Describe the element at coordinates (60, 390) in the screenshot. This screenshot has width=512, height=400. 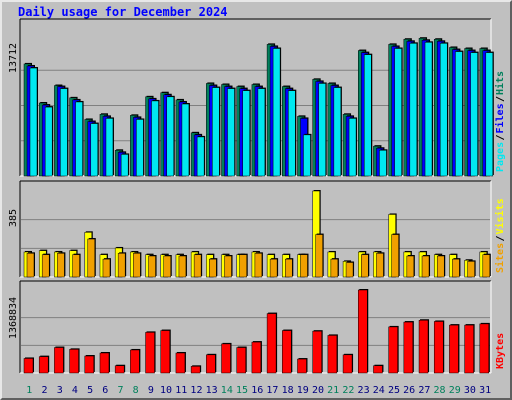
I see `x-tick-label: 3` at that location.